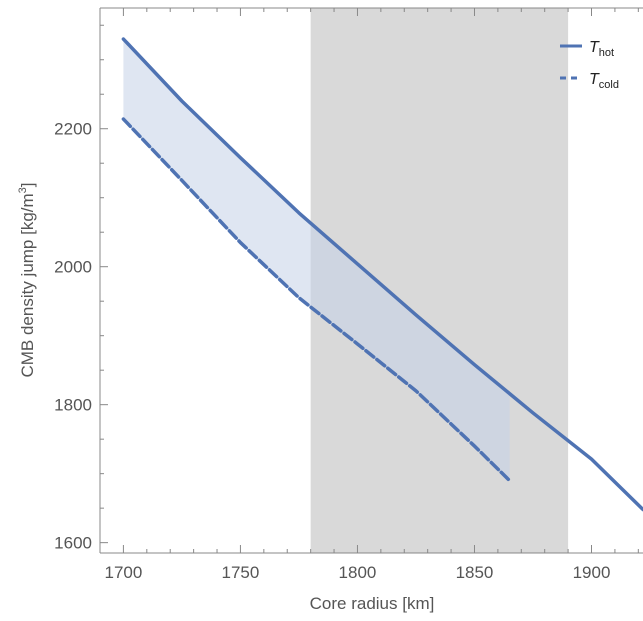 The image size is (643, 621). I want to click on y-axis-title-end: ], so click(27, 184).